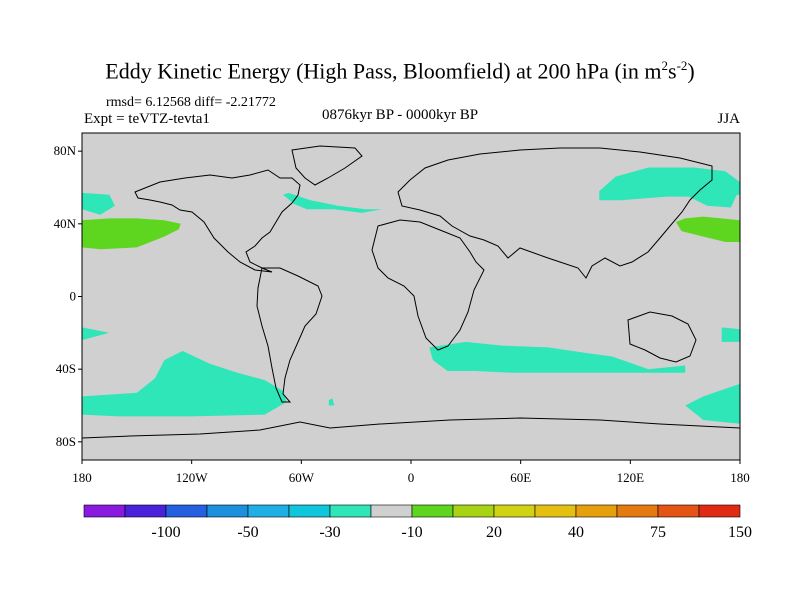 Image resolution: width=800 pixels, height=600 pixels. I want to click on colorbar-label: -50, so click(247, 532).